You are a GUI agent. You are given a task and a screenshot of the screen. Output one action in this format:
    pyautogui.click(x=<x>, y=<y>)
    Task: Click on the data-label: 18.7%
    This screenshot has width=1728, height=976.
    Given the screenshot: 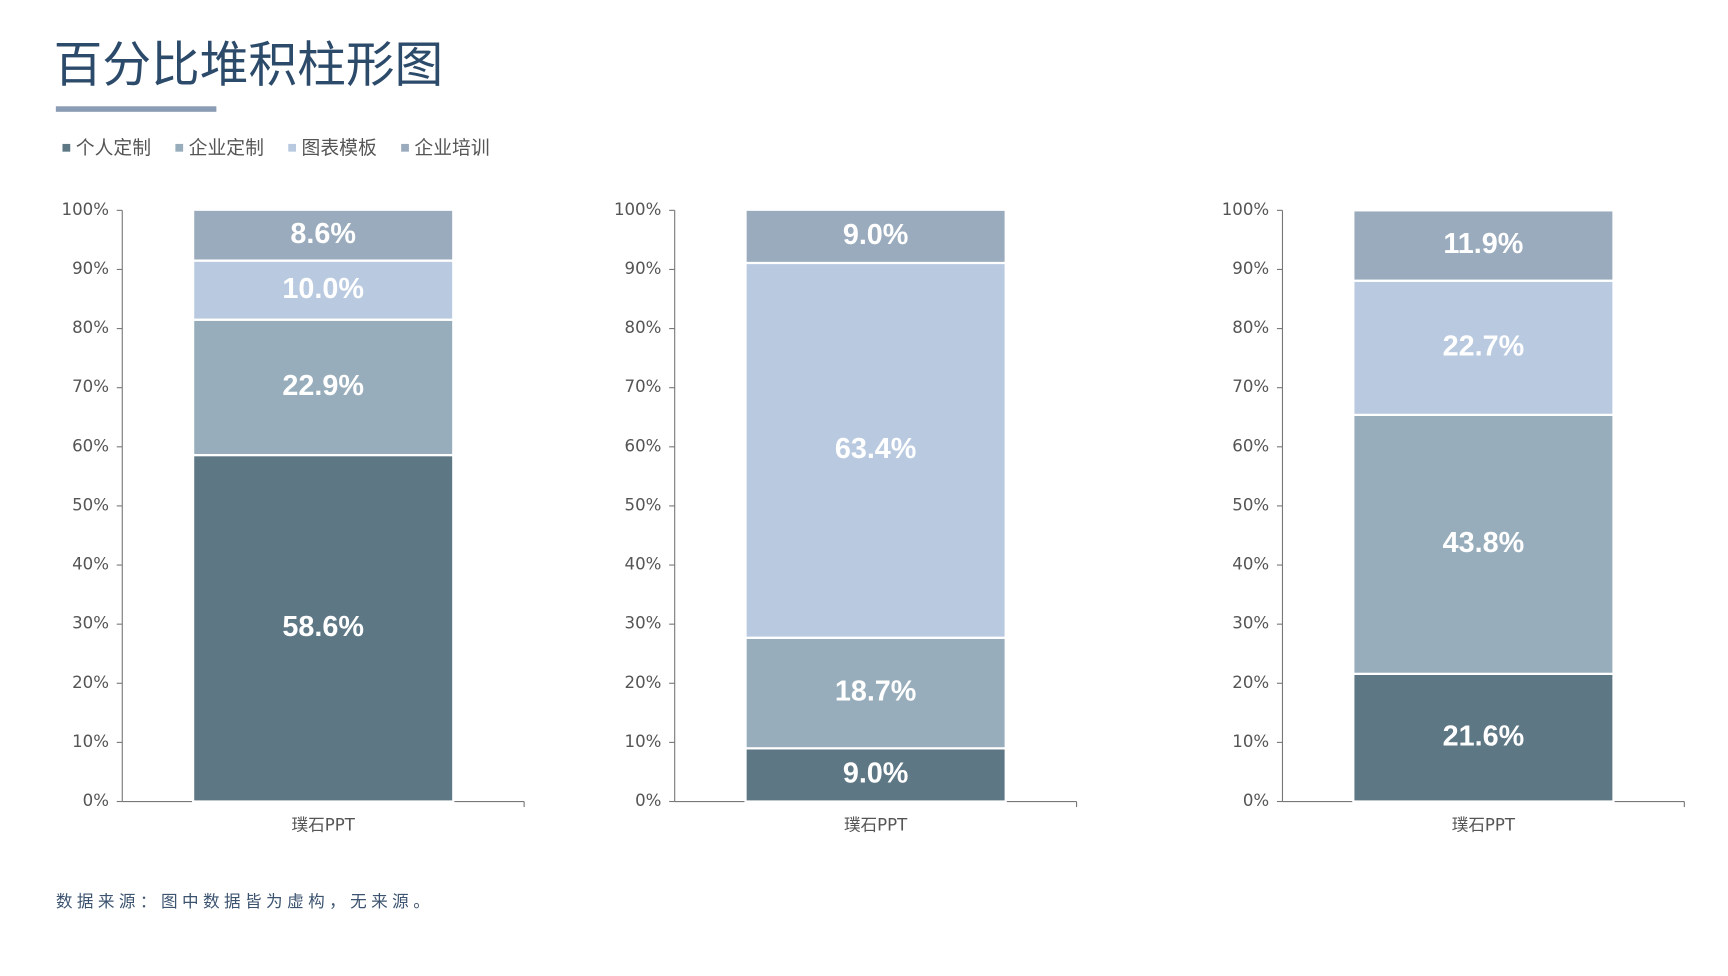 What is the action you would take?
    pyautogui.click(x=876, y=692)
    